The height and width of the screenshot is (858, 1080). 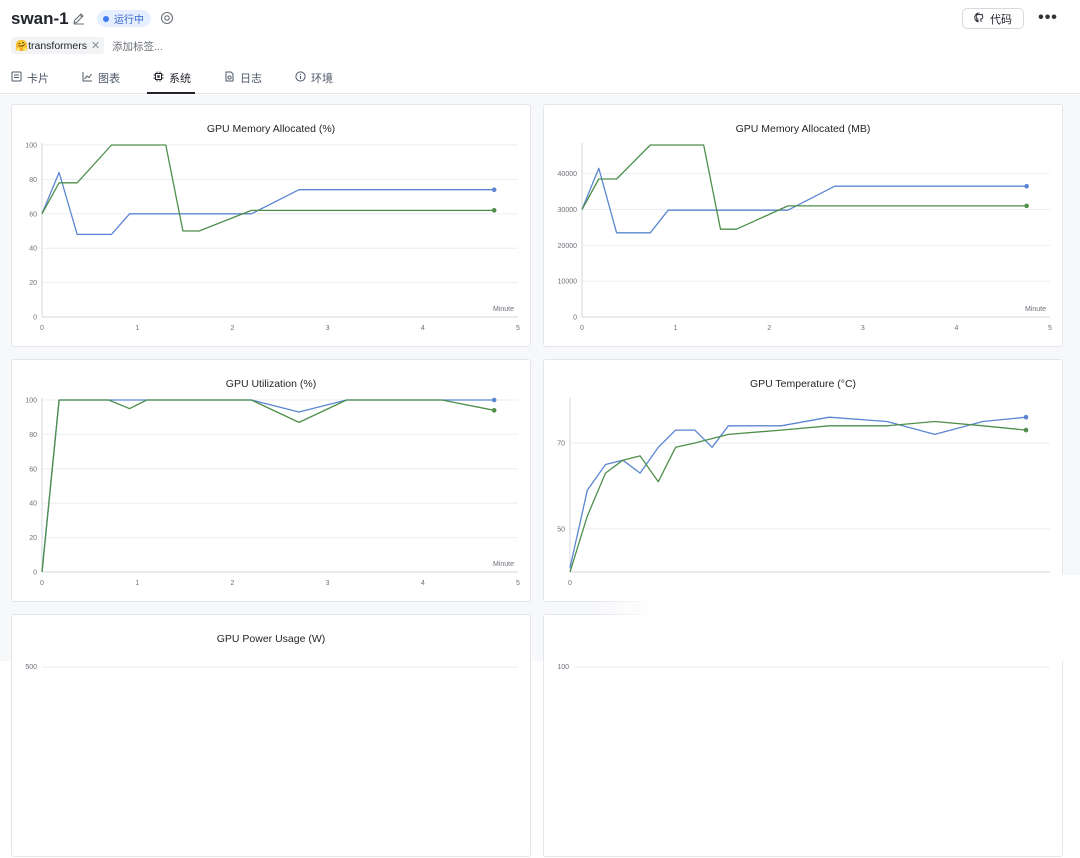 What do you see at coordinates (561, 530) in the screenshot?
I see `y-tick-label: 50` at bounding box center [561, 530].